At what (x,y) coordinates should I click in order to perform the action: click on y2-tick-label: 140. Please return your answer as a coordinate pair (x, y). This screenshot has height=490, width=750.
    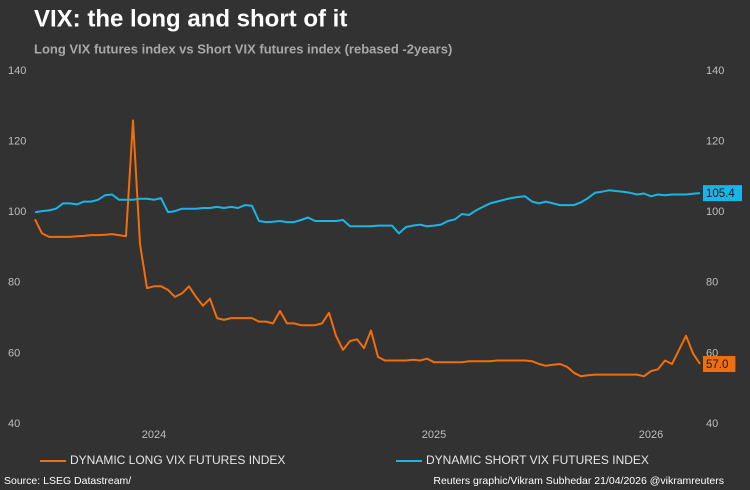
    Looking at the image, I should click on (715, 71).